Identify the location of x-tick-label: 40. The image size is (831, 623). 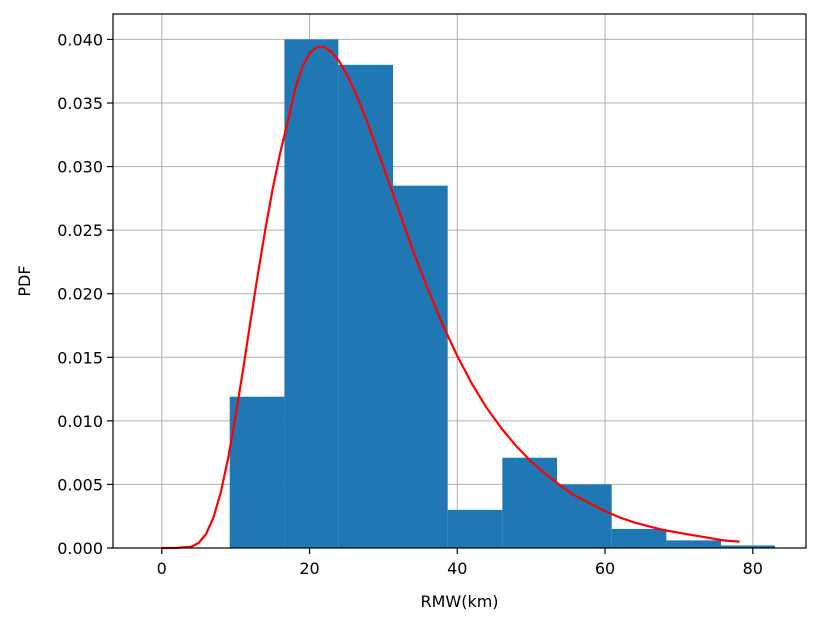
(457, 568).